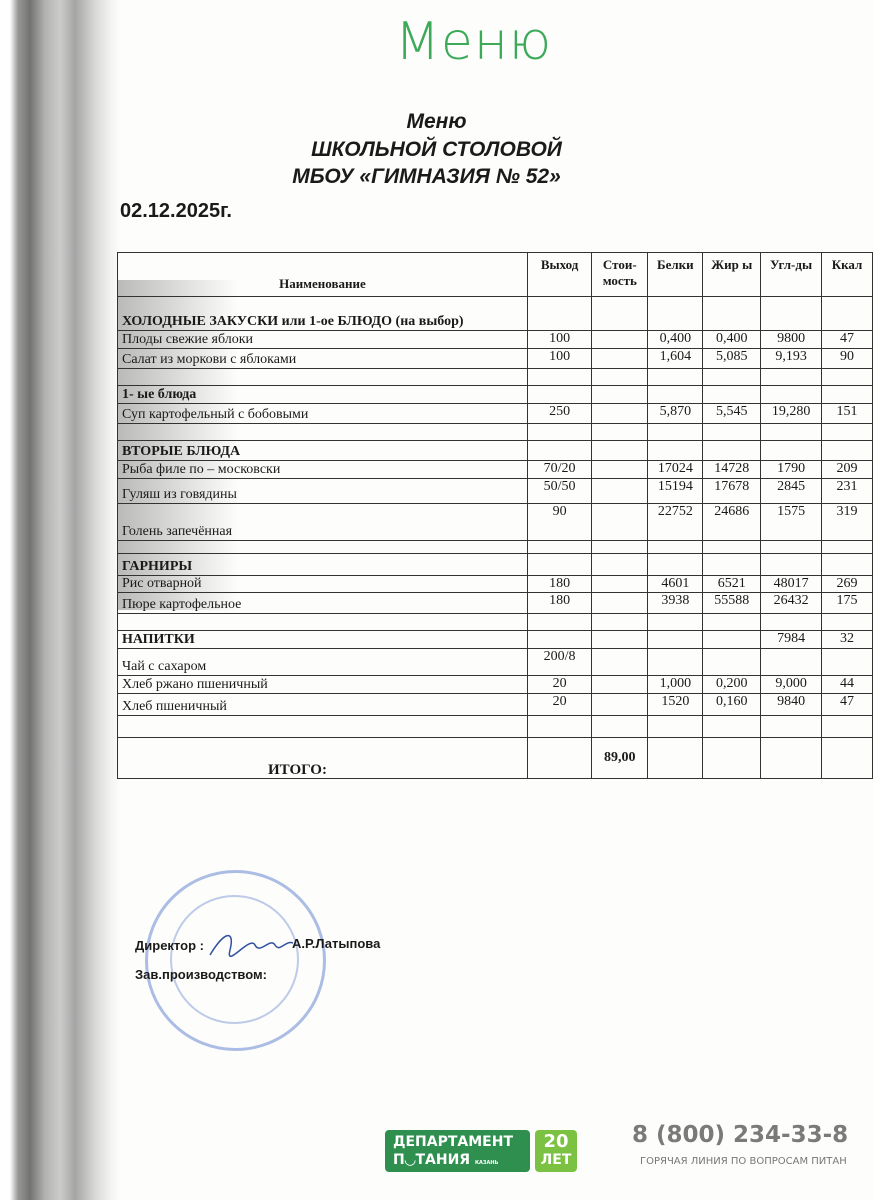 The width and height of the screenshot is (873, 1200). What do you see at coordinates (675, 358) in the screenshot?
I see `cell: 1,604` at bounding box center [675, 358].